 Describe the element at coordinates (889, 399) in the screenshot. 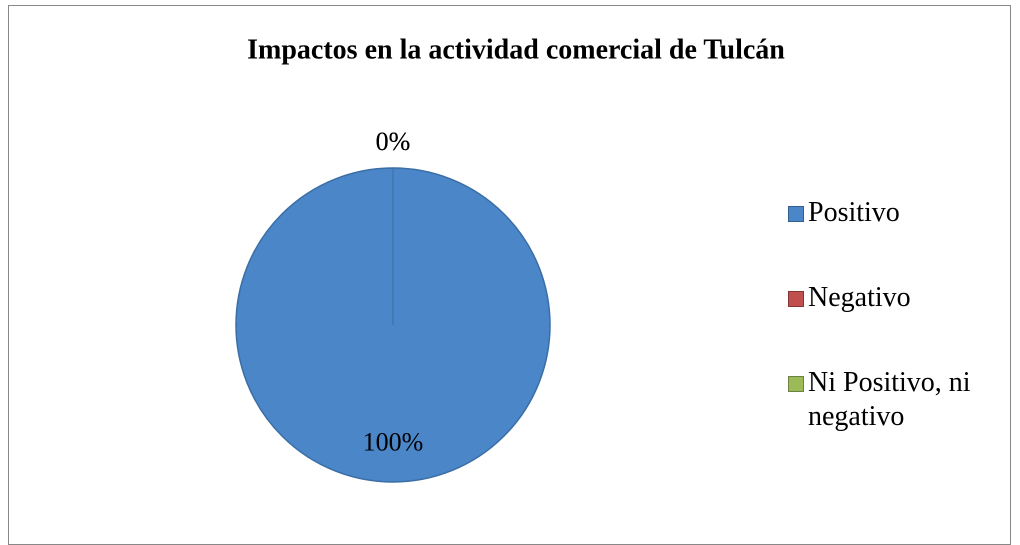

I see `legend-label: Ni Positivo, ni negativo` at that location.